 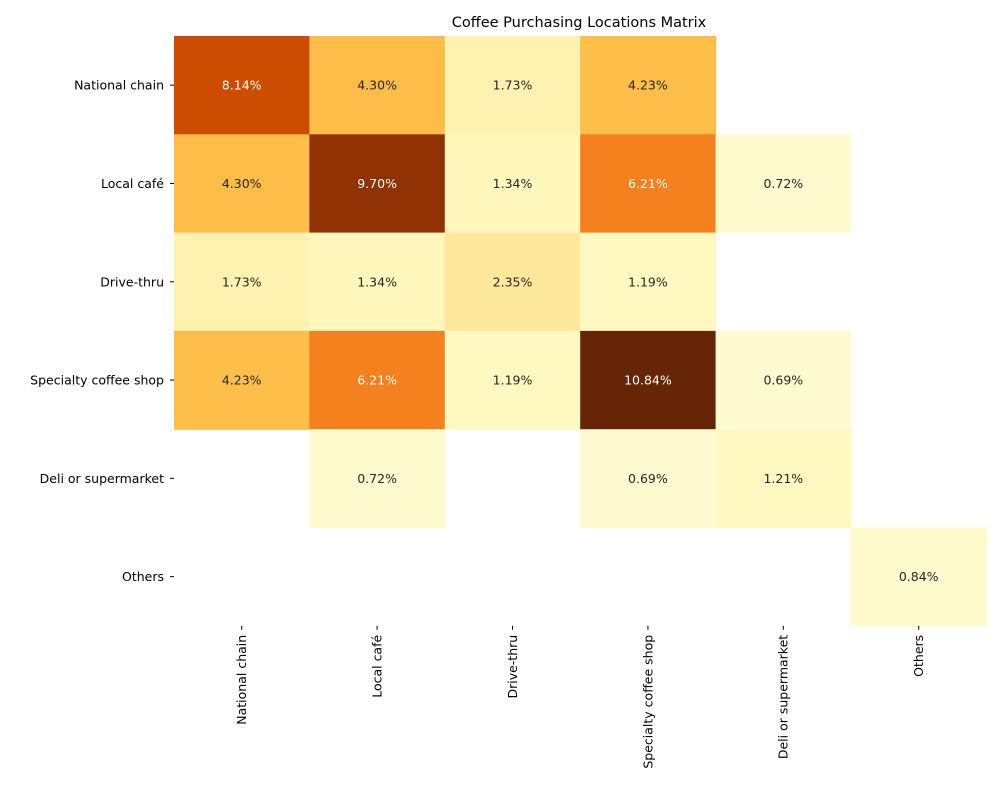 What do you see at coordinates (579, 23) in the screenshot?
I see `chart-title: Coffee Purchasing Locations Matrix` at bounding box center [579, 23].